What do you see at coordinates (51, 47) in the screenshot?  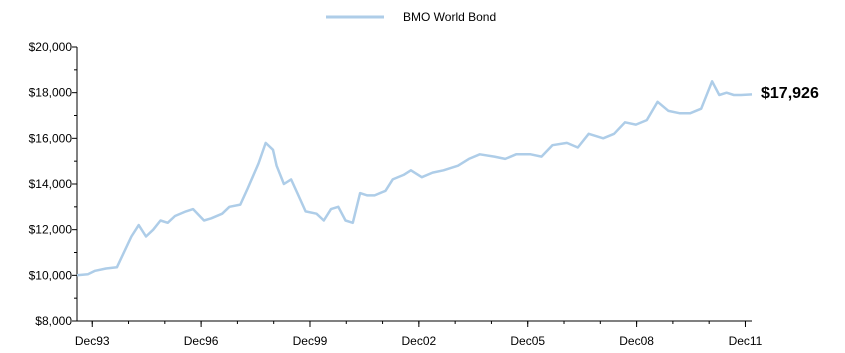 I see `y-tick-label: $20,000` at bounding box center [51, 47].